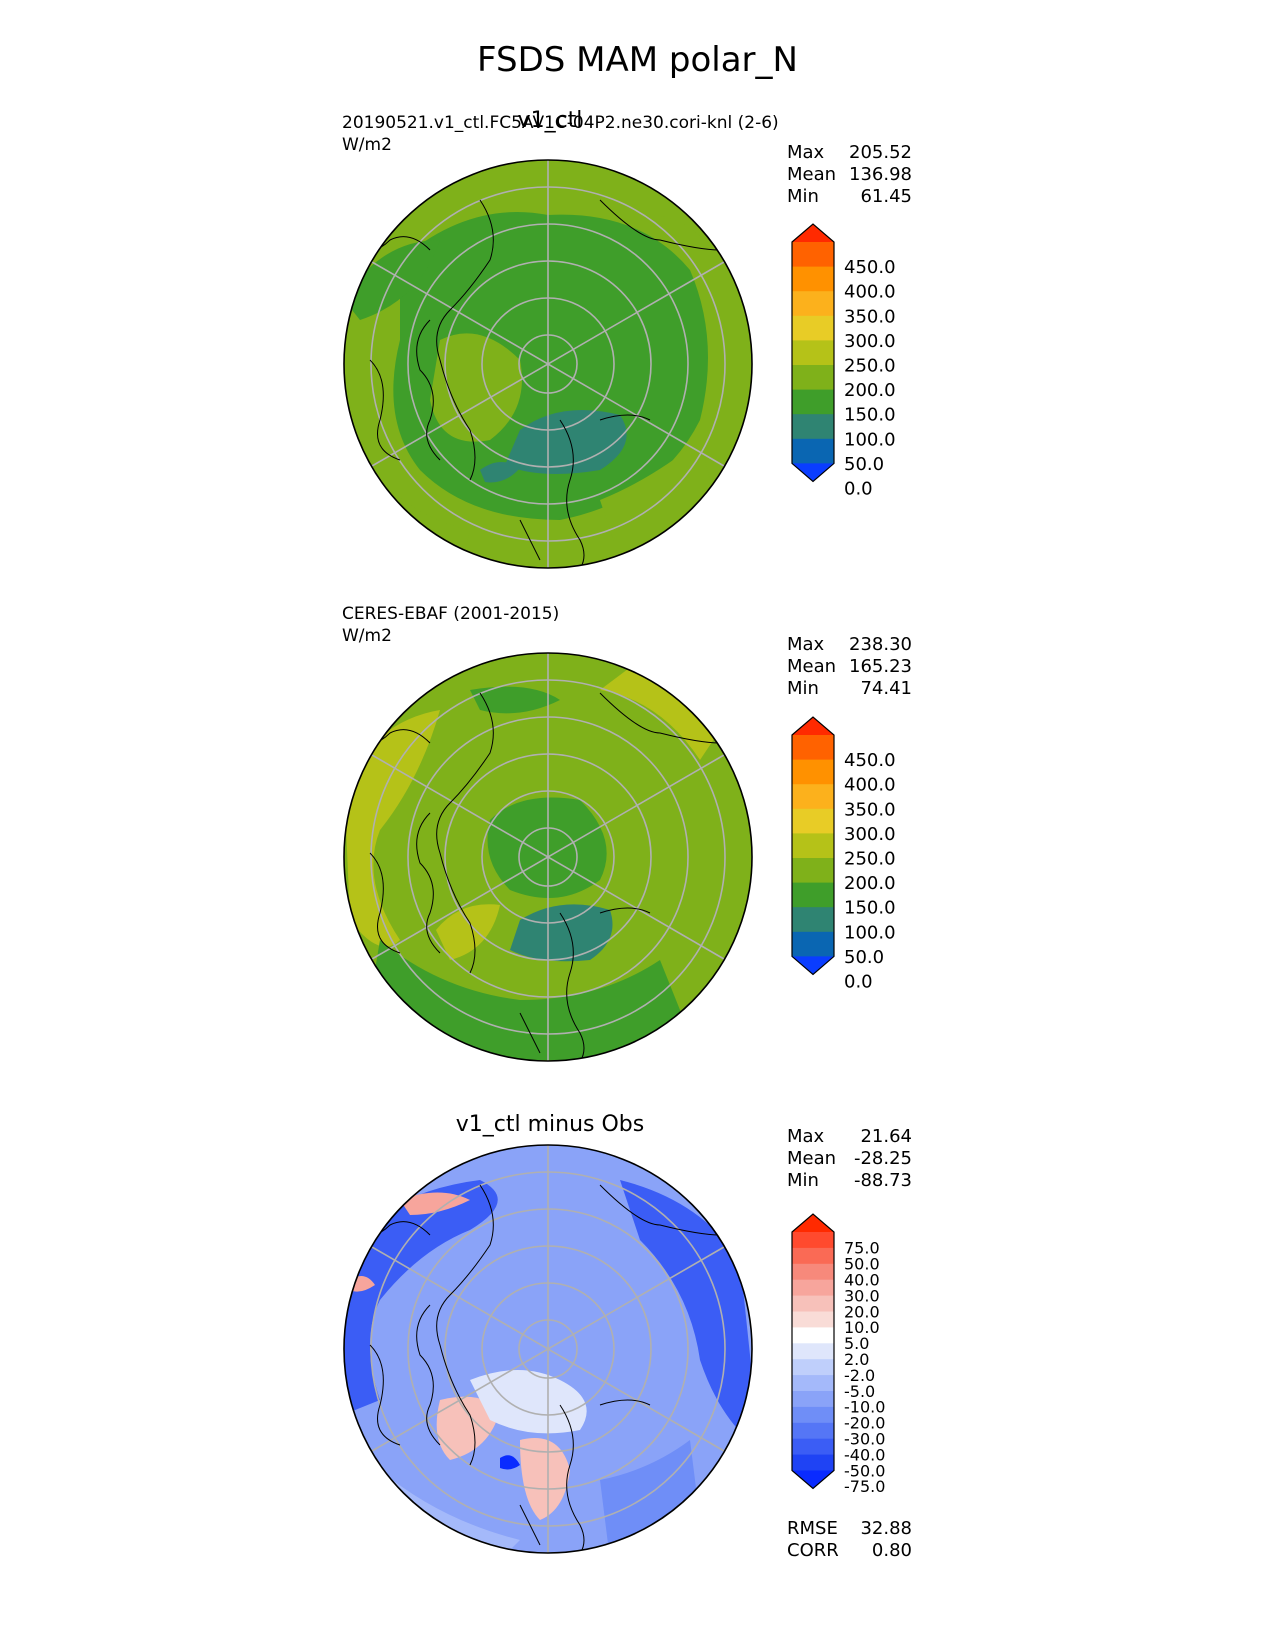 This screenshot has height=1650, width=1275. I want to click on stat-value: 238.30, so click(880, 644).